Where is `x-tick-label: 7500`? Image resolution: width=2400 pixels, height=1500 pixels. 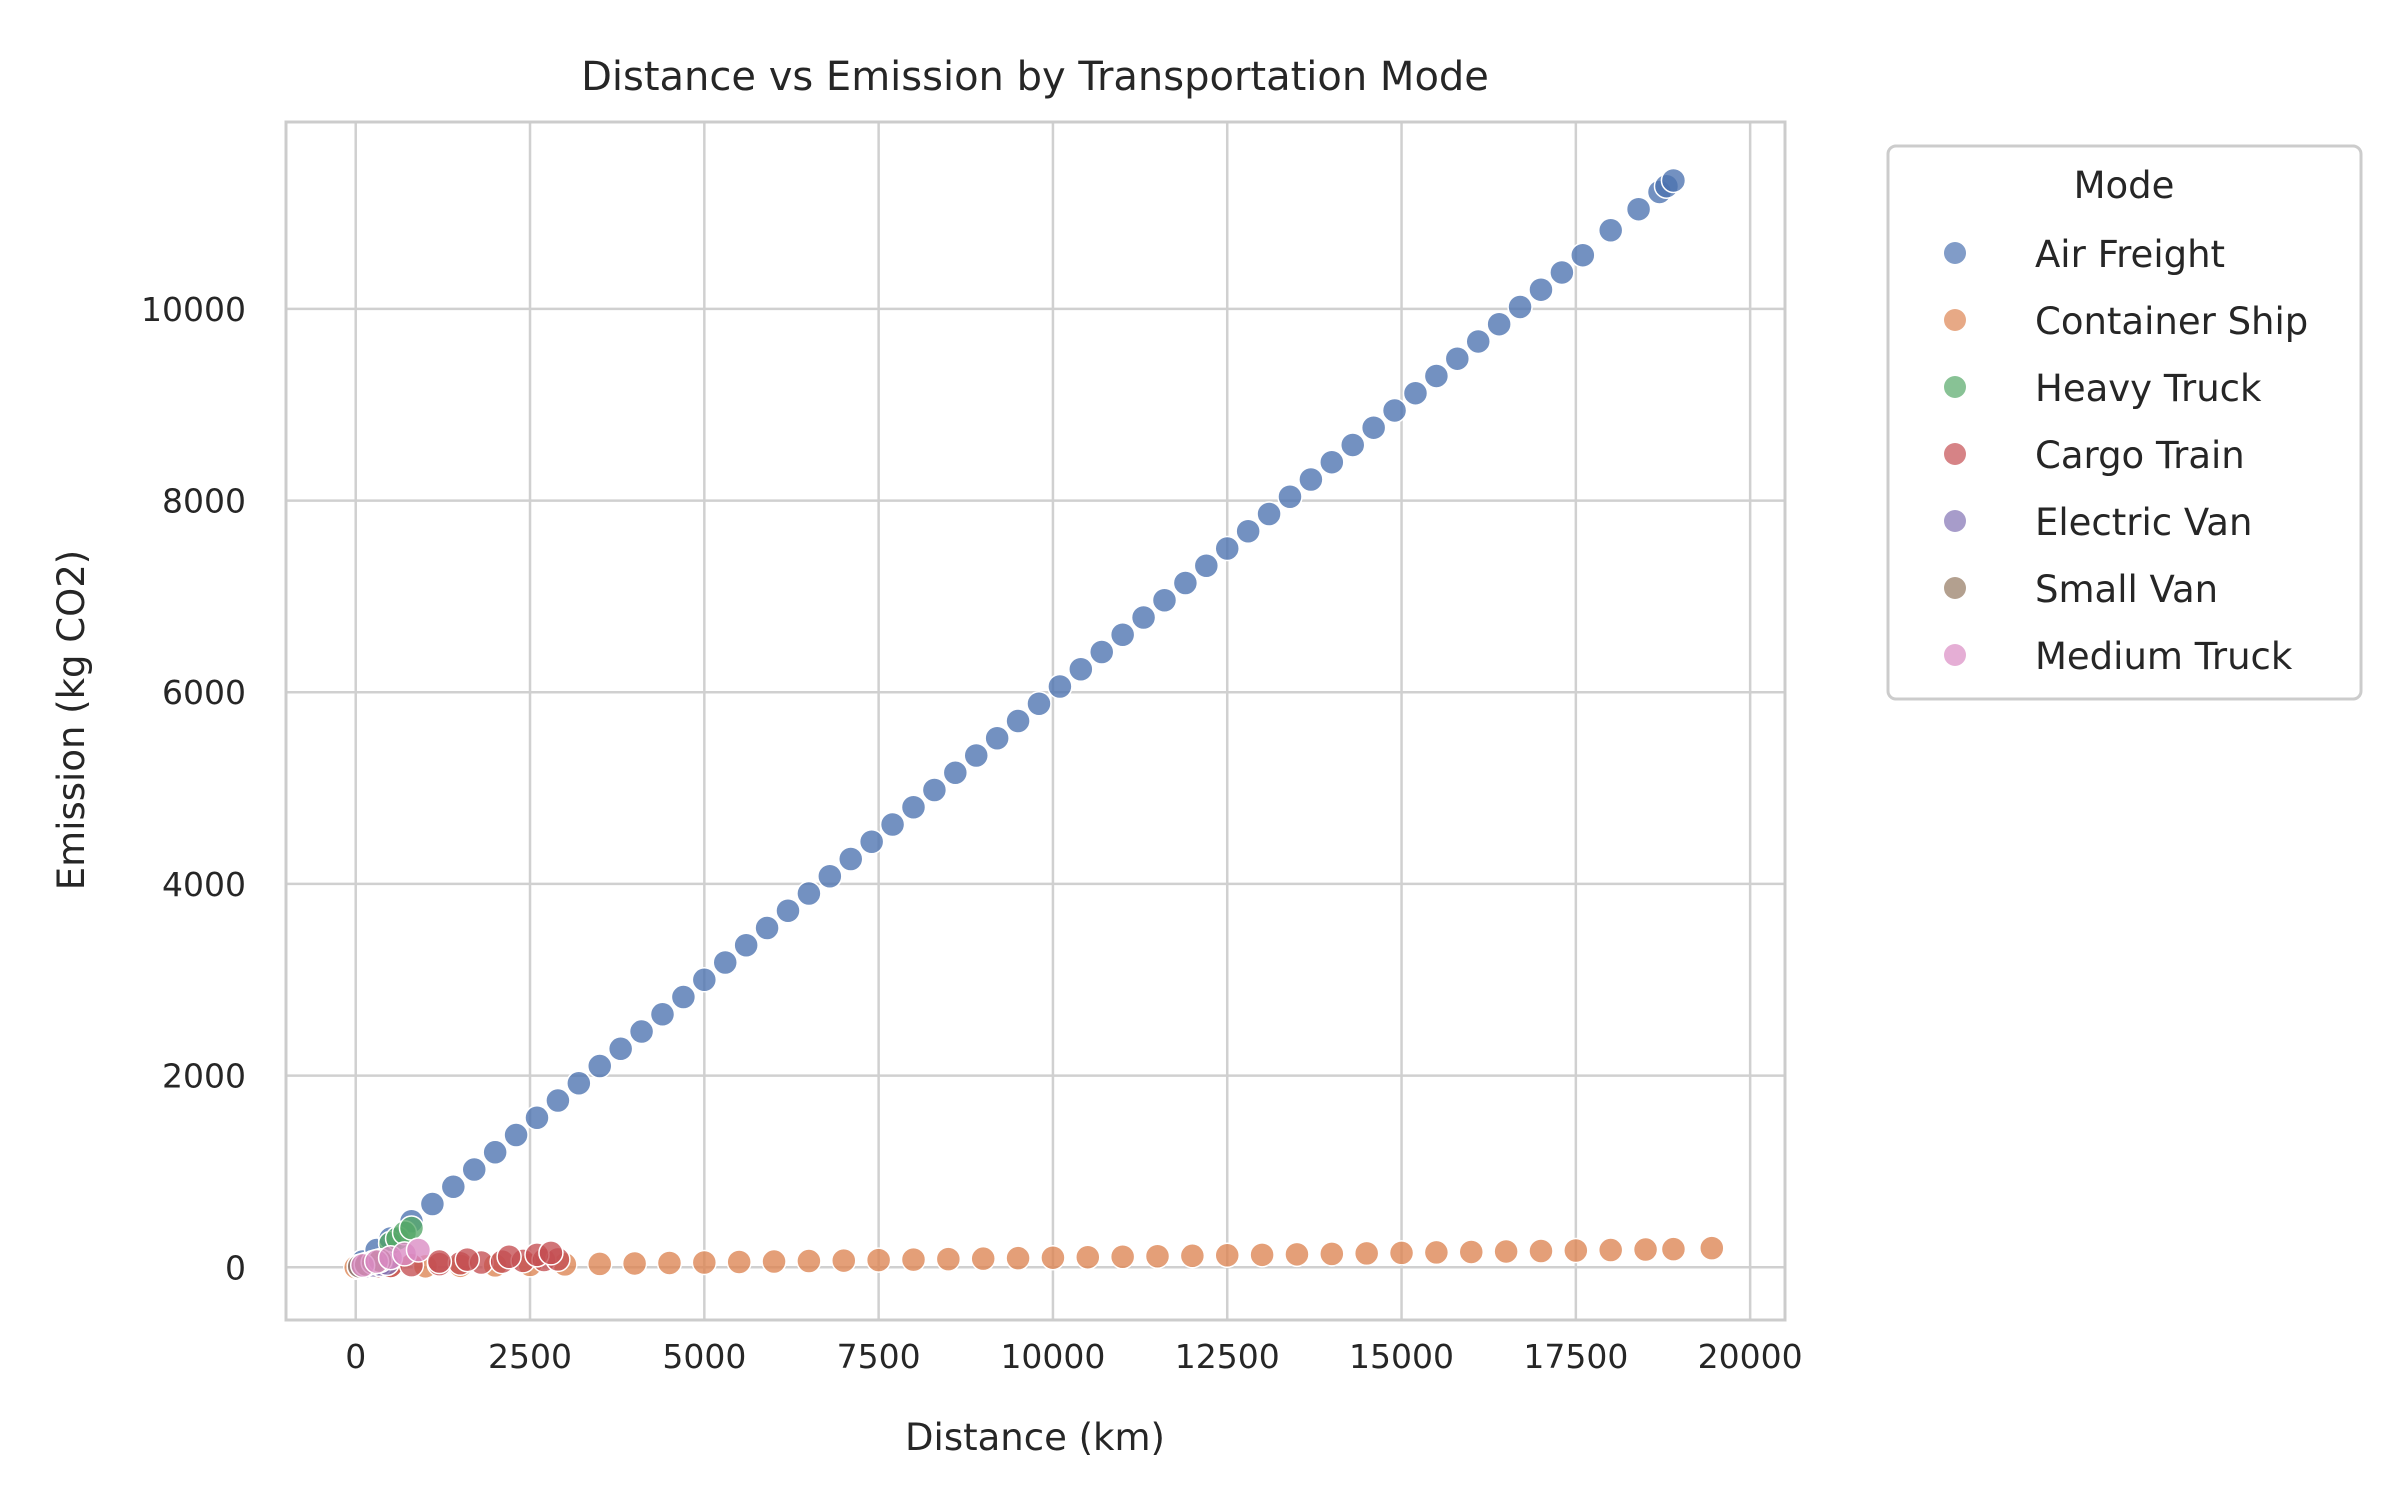
x-tick-label: 7500 is located at coordinates (879, 1356).